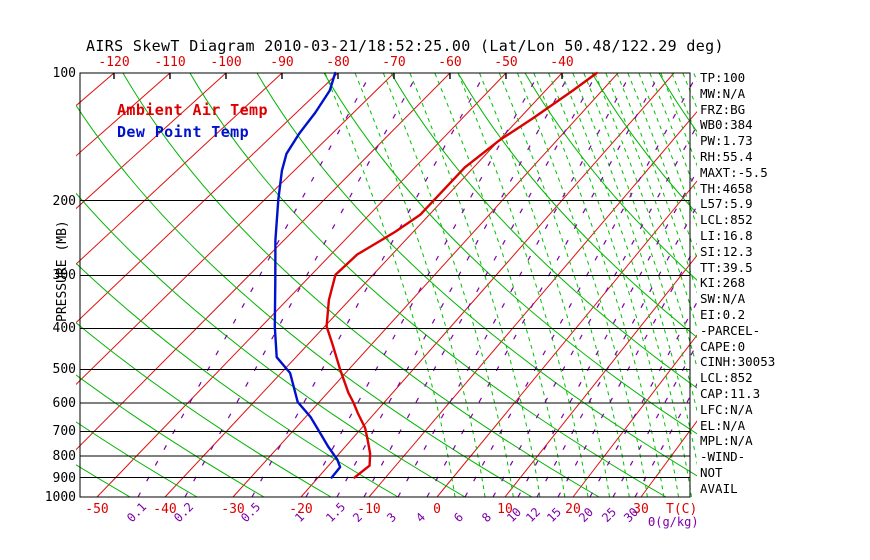 This screenshot has width=870, height=560. What do you see at coordinates (726, 188) in the screenshot?
I see `stats-line: TH:4658` at bounding box center [726, 188].